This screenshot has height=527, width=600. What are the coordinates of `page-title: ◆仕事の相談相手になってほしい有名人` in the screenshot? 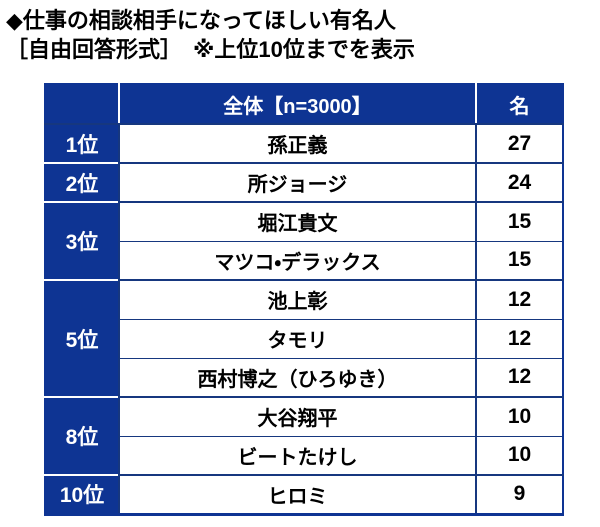 It's located at (201, 20).